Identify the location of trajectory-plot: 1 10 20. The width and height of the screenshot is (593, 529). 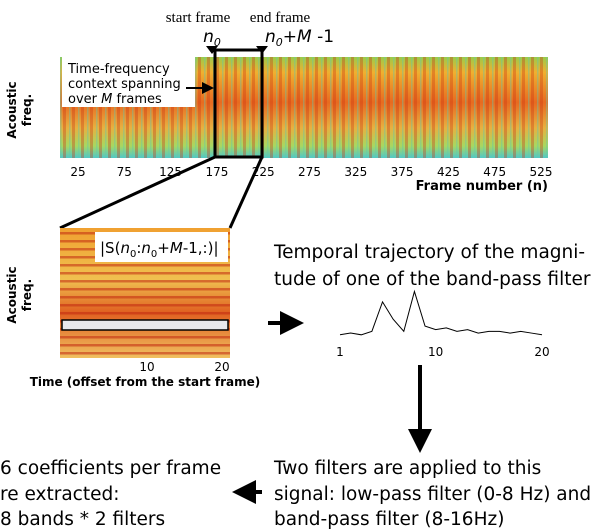
(443, 324).